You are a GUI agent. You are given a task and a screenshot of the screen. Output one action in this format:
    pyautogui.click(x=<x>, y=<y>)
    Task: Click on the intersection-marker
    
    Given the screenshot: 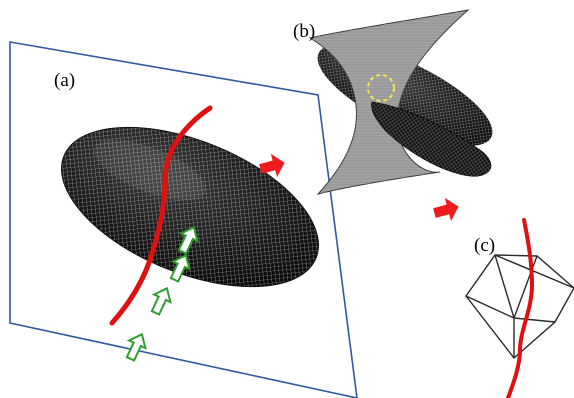 What is the action you would take?
    pyautogui.click(x=381, y=88)
    